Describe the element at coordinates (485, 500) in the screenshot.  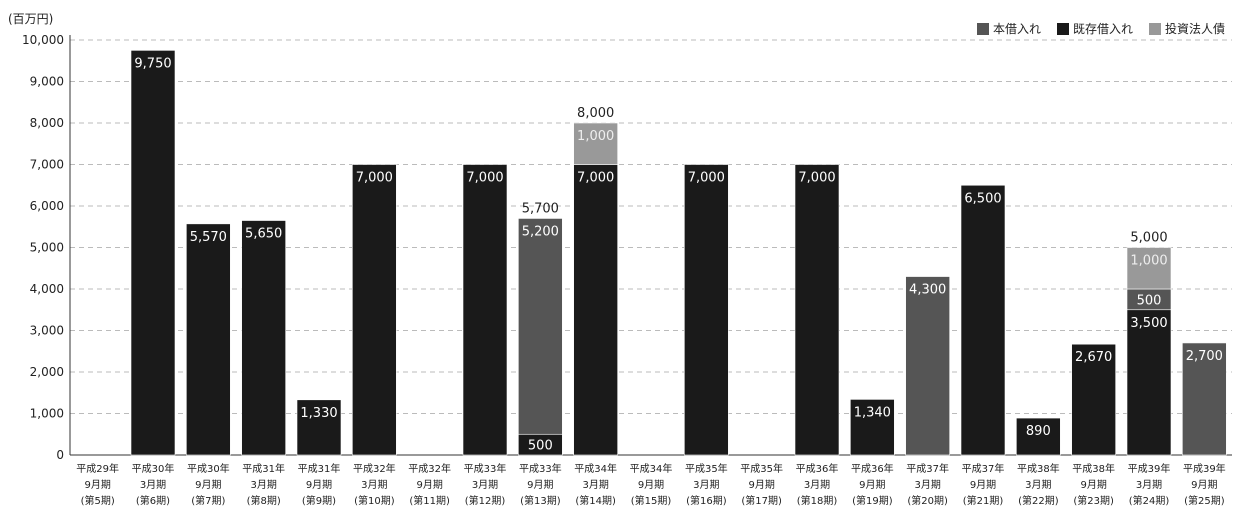
I see `x-tick-label: (第12期)` at that location.